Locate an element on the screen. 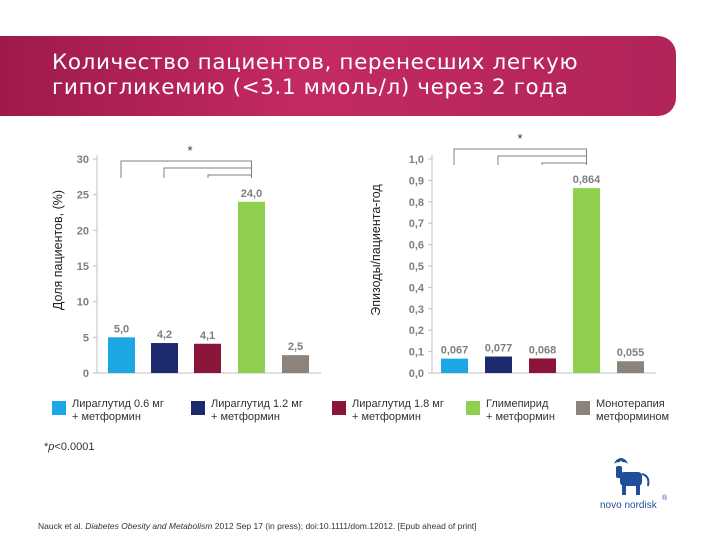 The height and width of the screenshot is (540, 720). y-tick-label: 1,0 is located at coordinates (416, 160).